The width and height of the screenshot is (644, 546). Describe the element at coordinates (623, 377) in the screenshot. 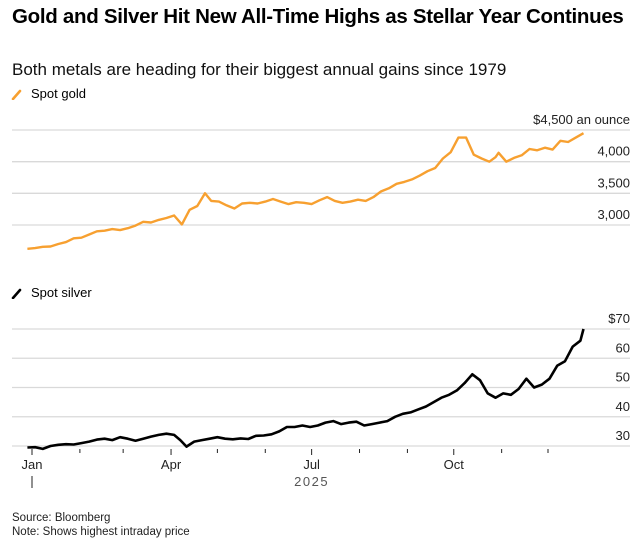

I see `y-tick-label: 50` at that location.